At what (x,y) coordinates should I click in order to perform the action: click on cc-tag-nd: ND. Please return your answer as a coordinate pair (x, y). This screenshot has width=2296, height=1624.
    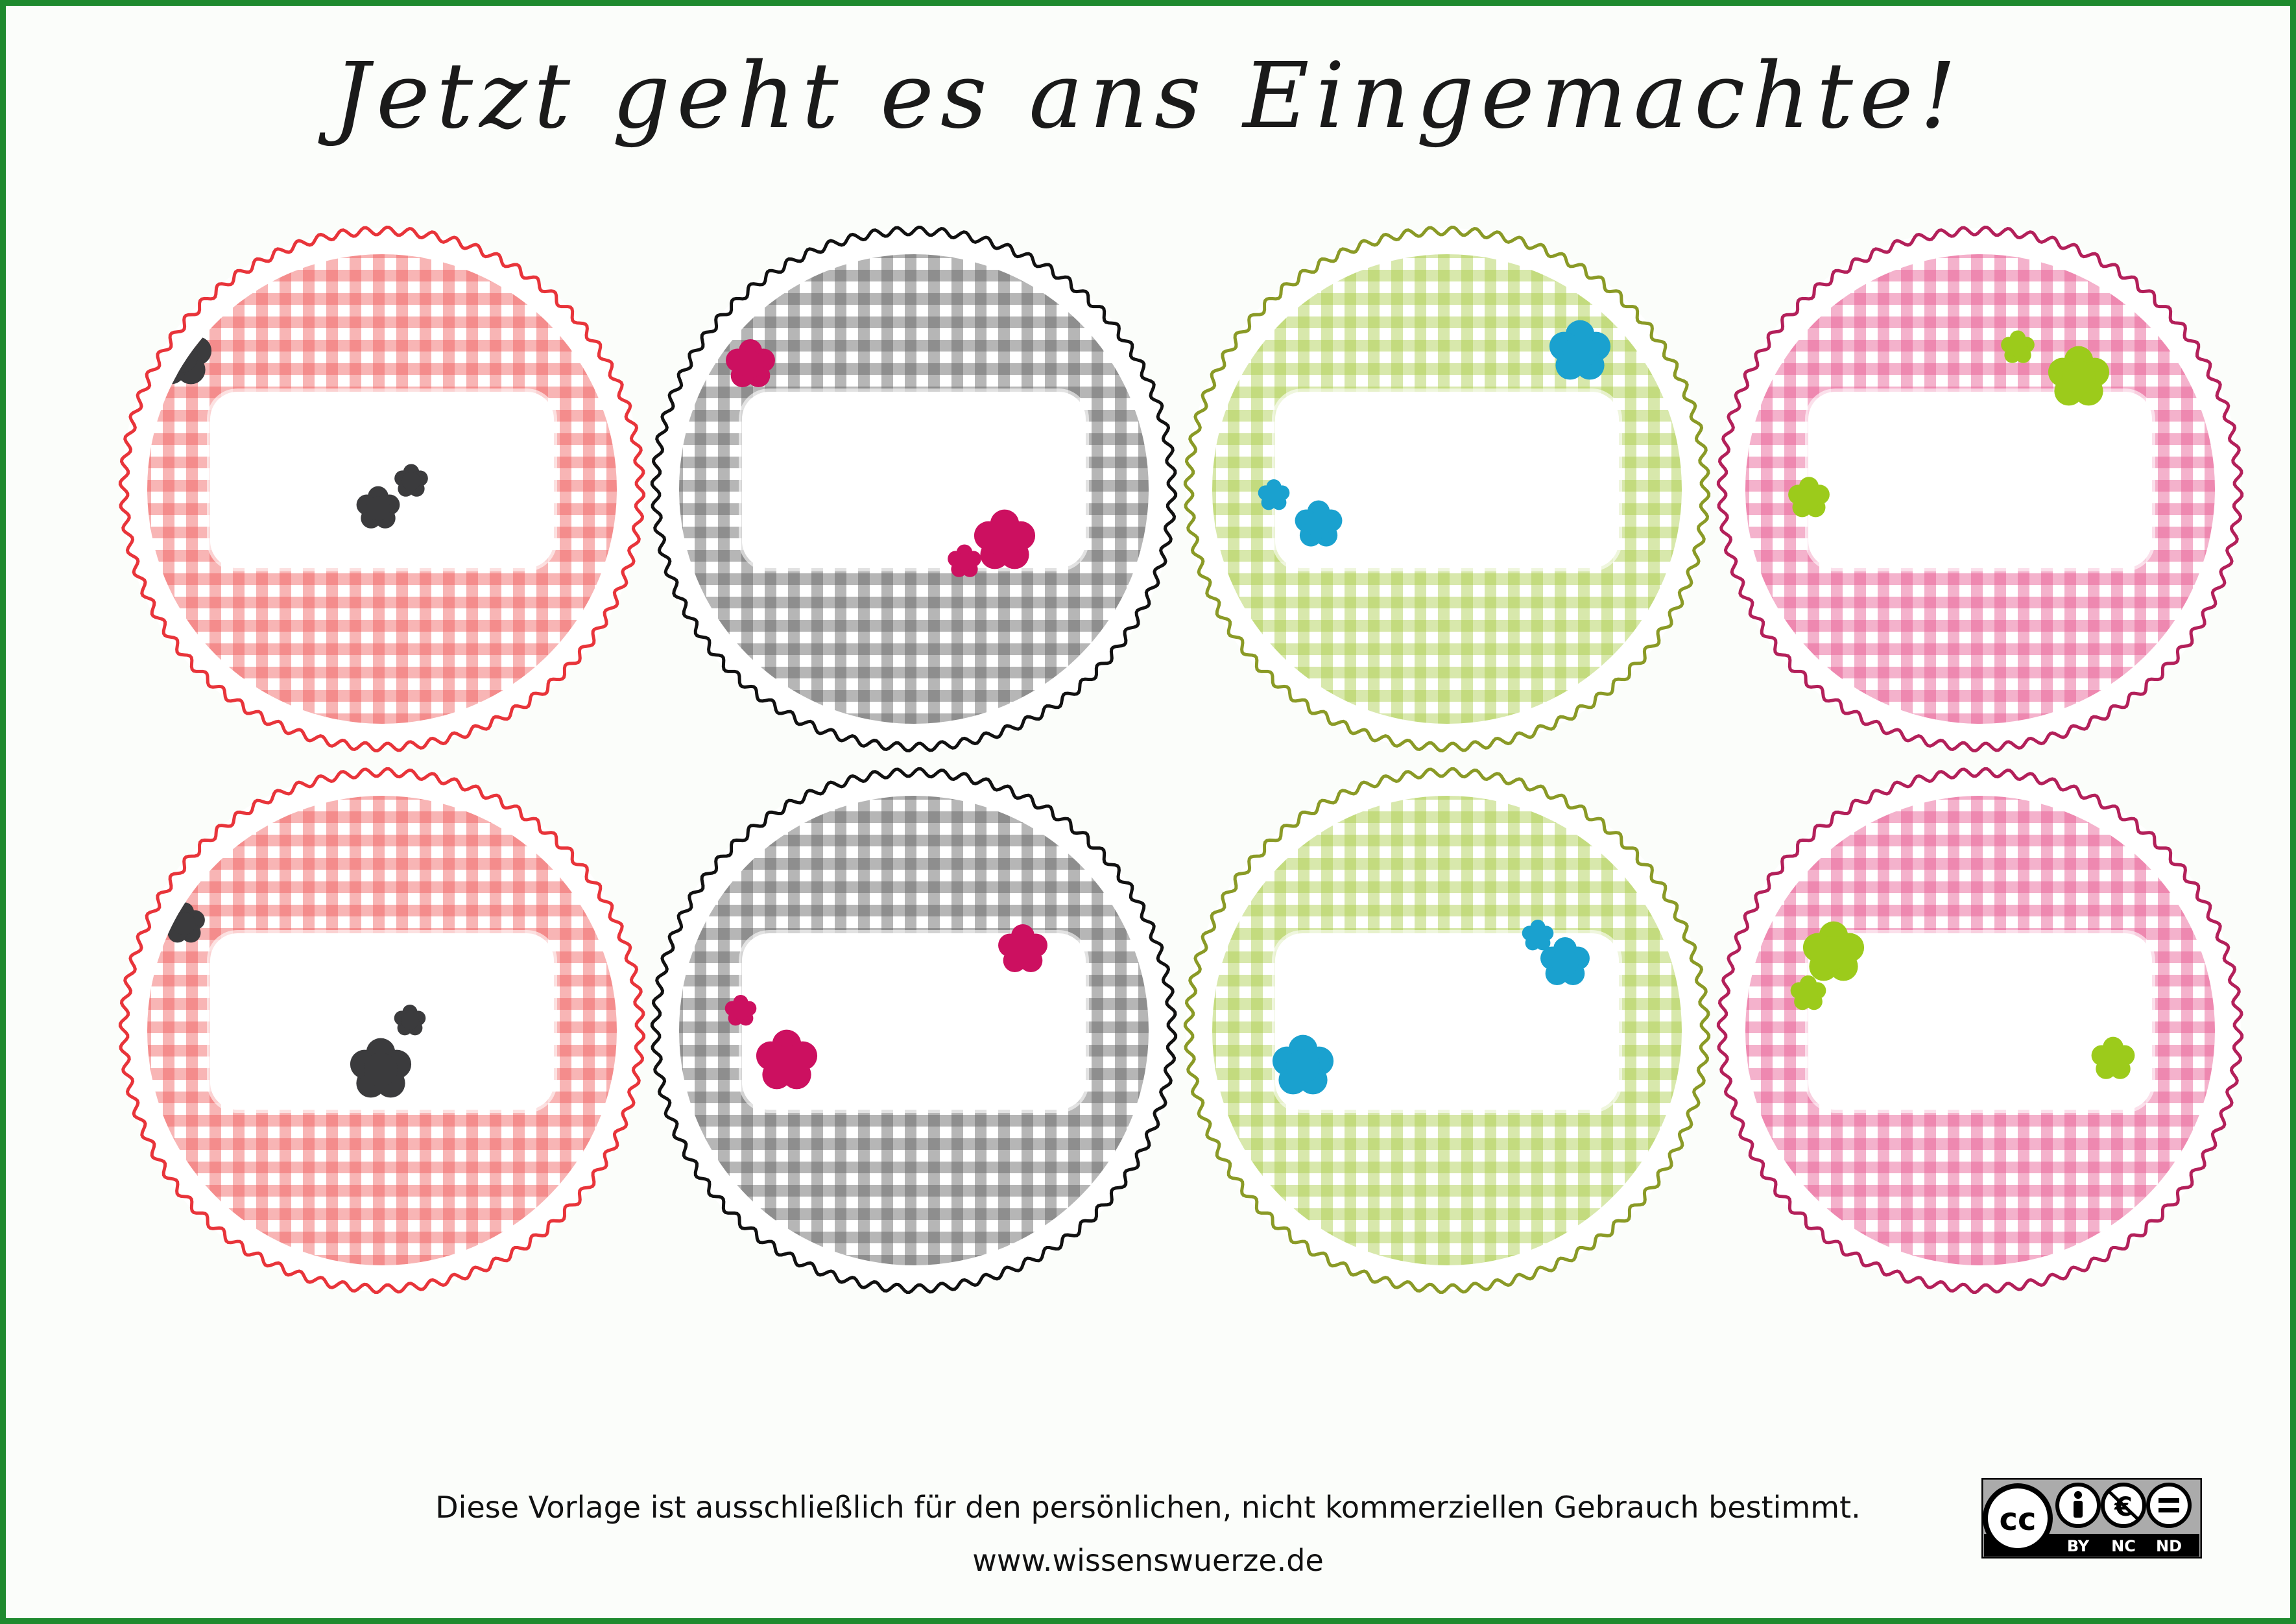
    Looking at the image, I should click on (2169, 1546).